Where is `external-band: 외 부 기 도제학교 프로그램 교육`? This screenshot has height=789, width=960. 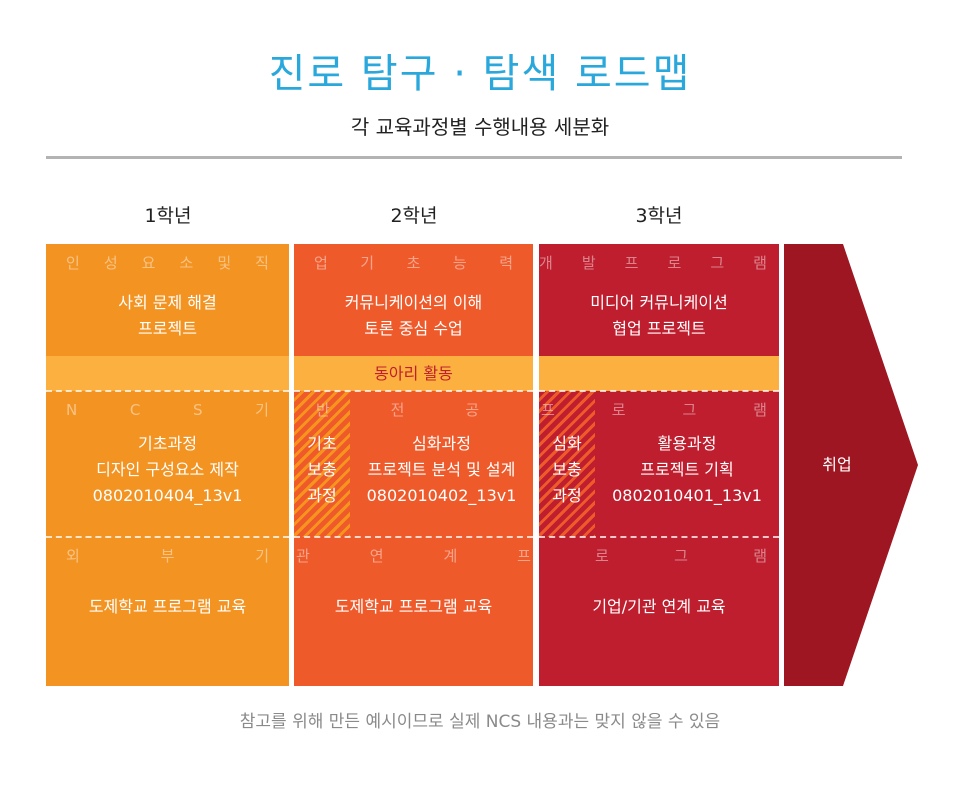
external-band: 외 부 기 도제학교 프로그램 교육 is located at coordinates (167, 611).